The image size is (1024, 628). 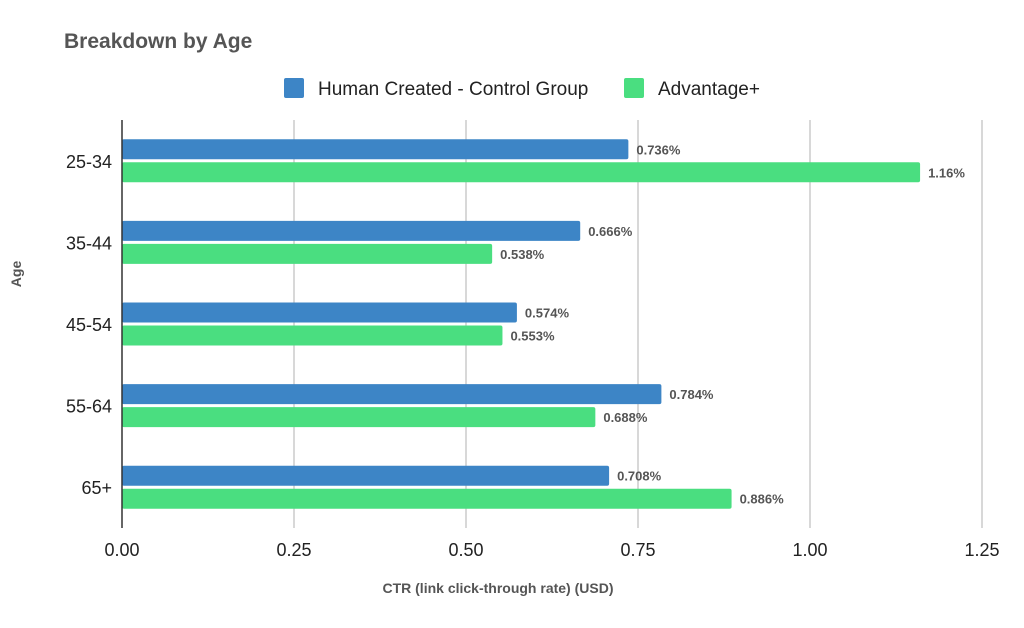 What do you see at coordinates (522, 254) in the screenshot?
I see `data-label-1-1: 0.538%` at bounding box center [522, 254].